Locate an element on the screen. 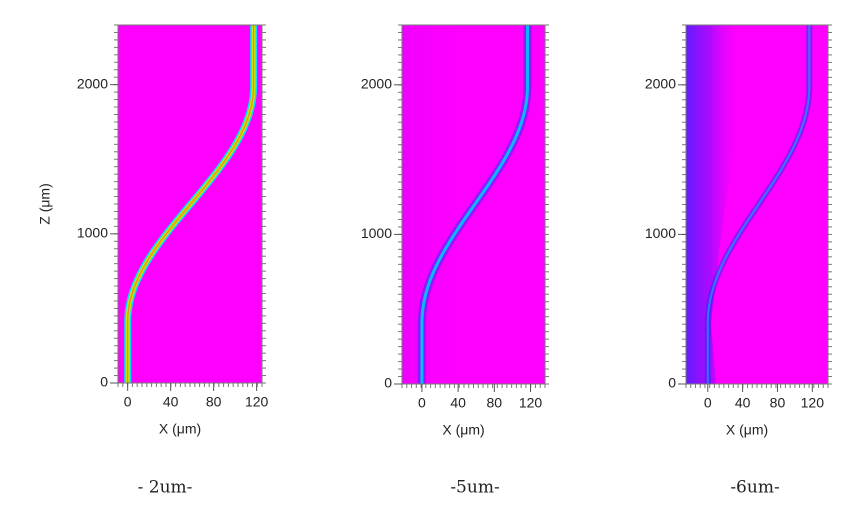 This screenshot has width=868, height=513. caption: - 2um- is located at coordinates (165, 488).